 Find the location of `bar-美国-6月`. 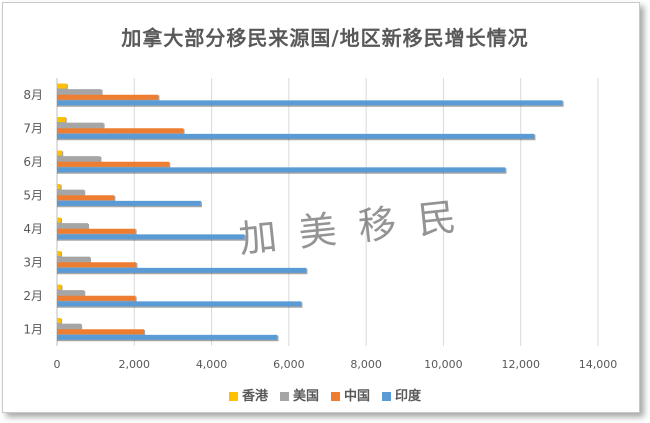

bar-美国-6月 is located at coordinates (79, 159).